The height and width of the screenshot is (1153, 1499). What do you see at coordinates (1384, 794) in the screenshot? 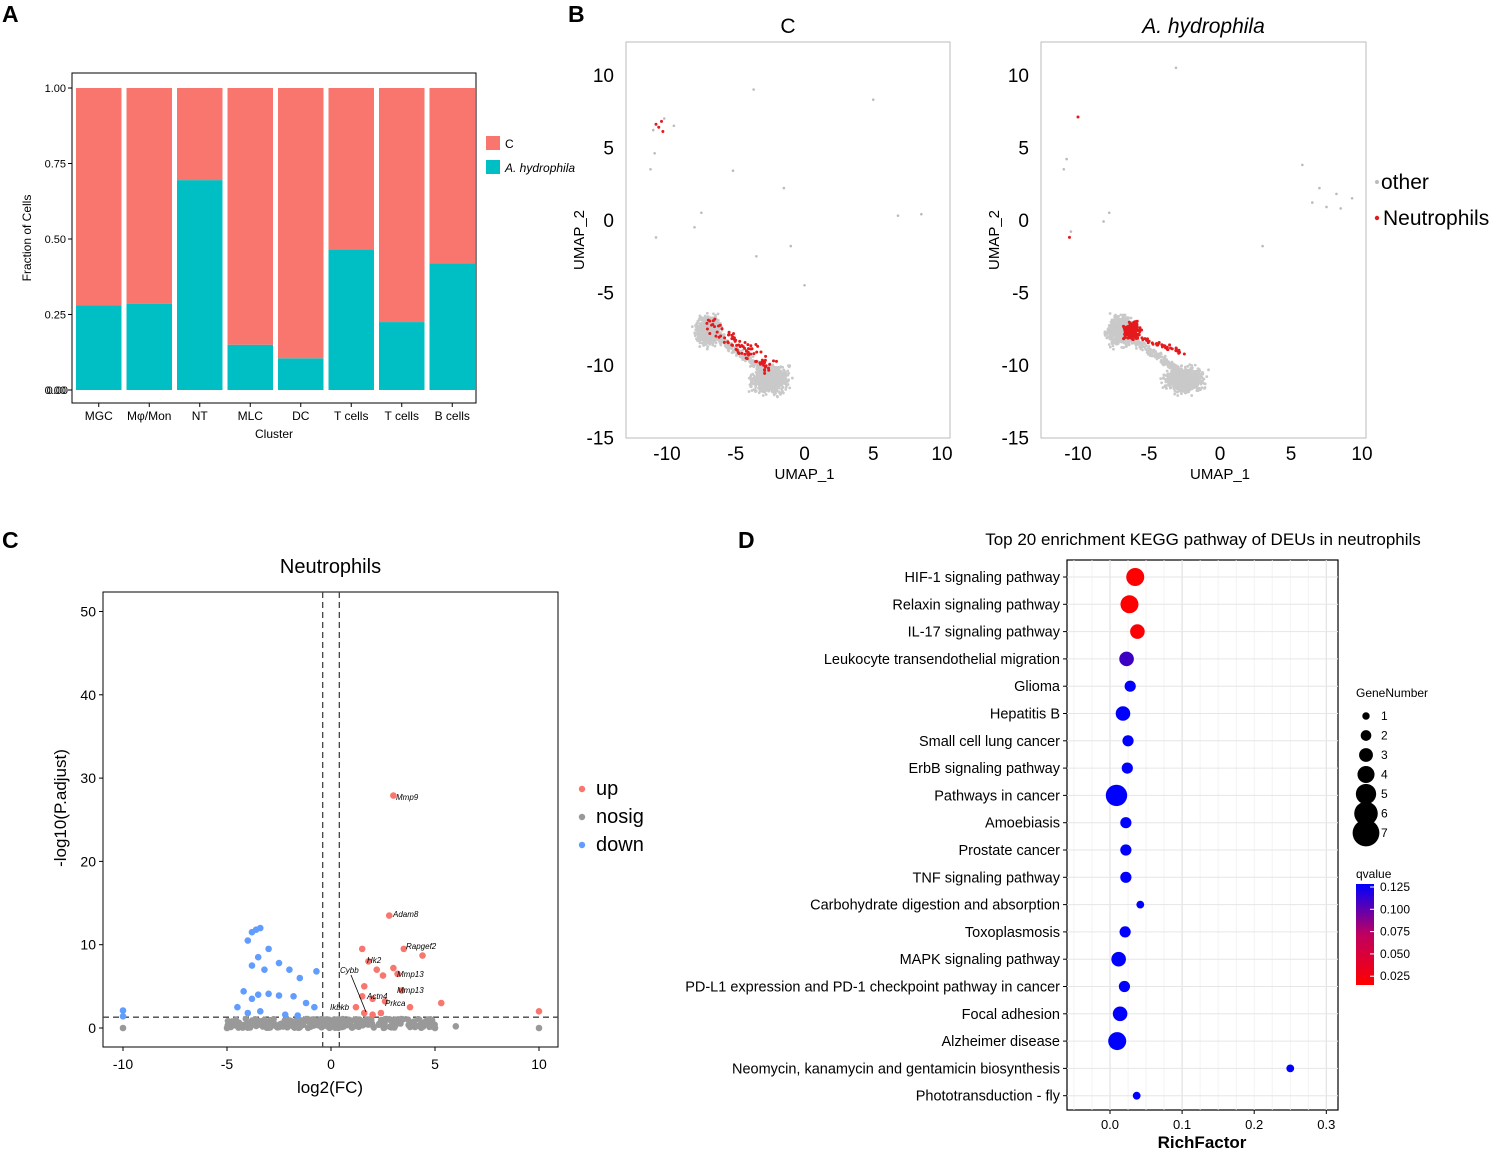
I see `size-legend-label-4: 5` at bounding box center [1384, 794].